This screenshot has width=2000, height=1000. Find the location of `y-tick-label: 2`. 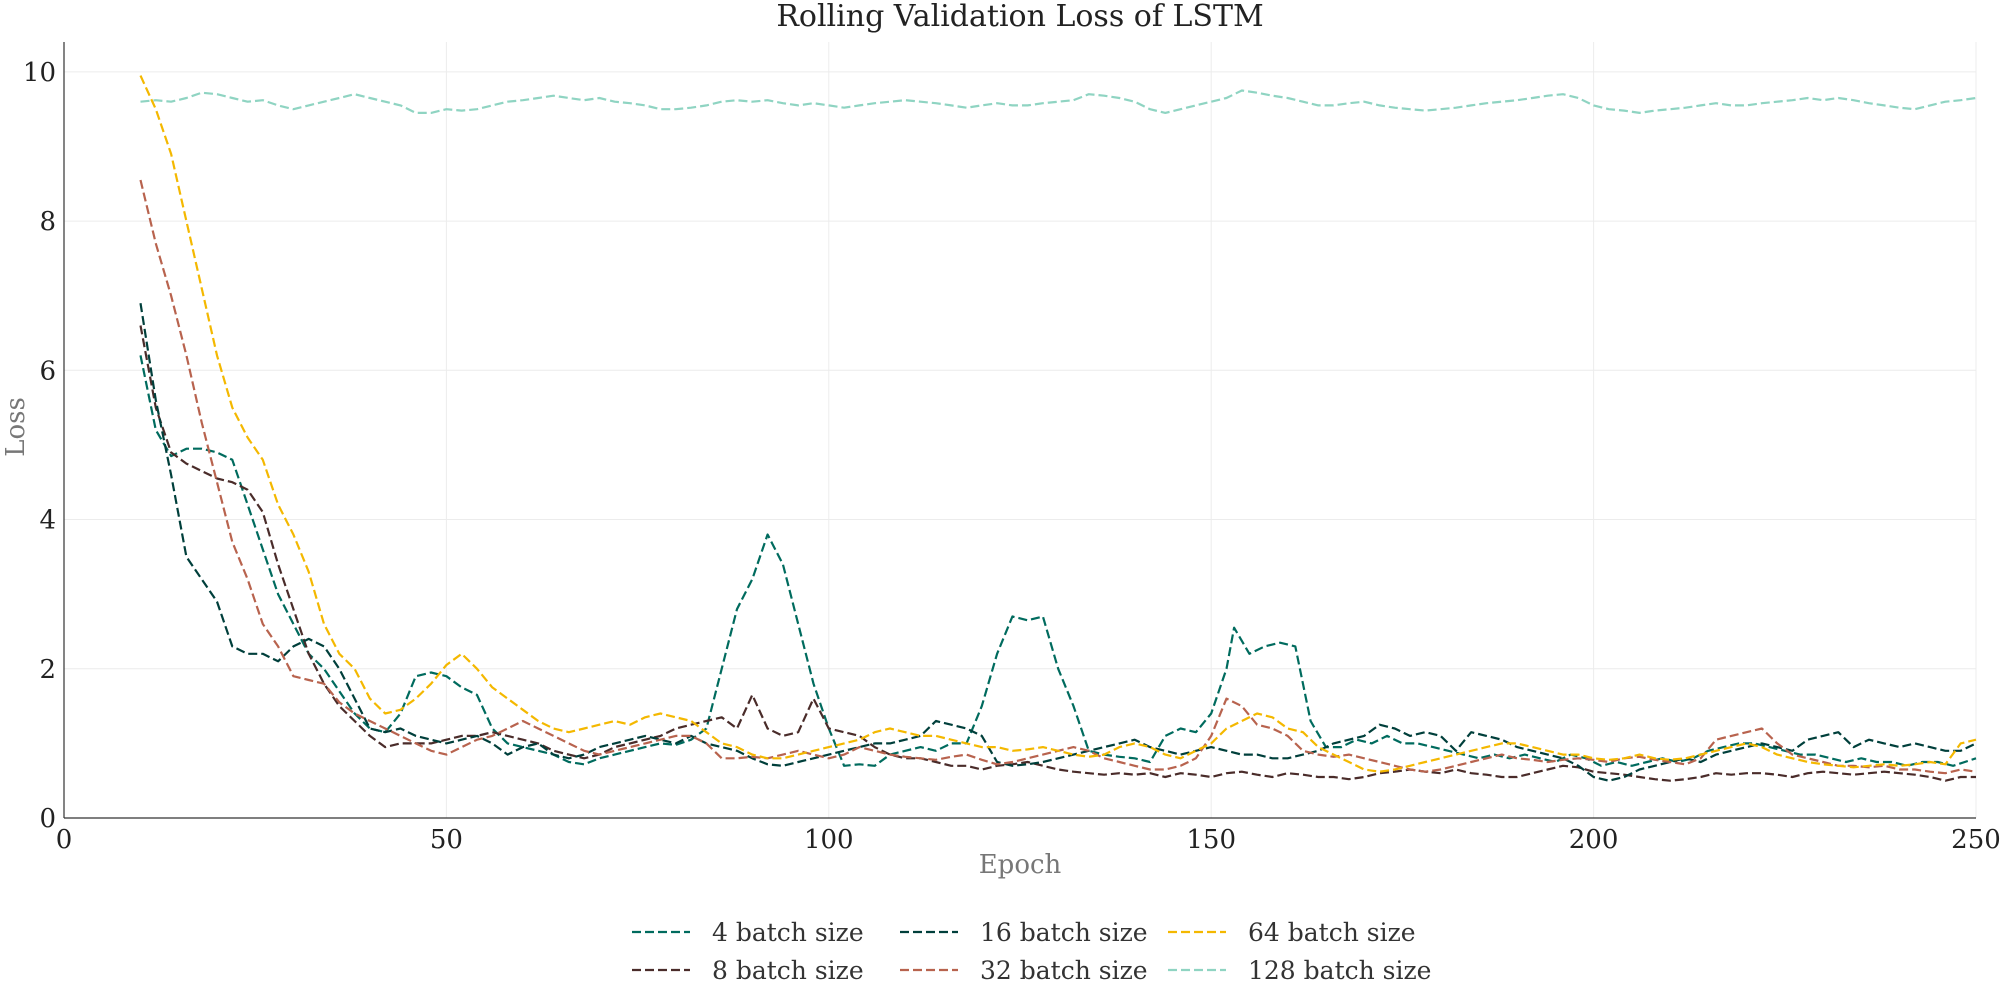

y-tick-label: 2 is located at coordinates (47, 670).